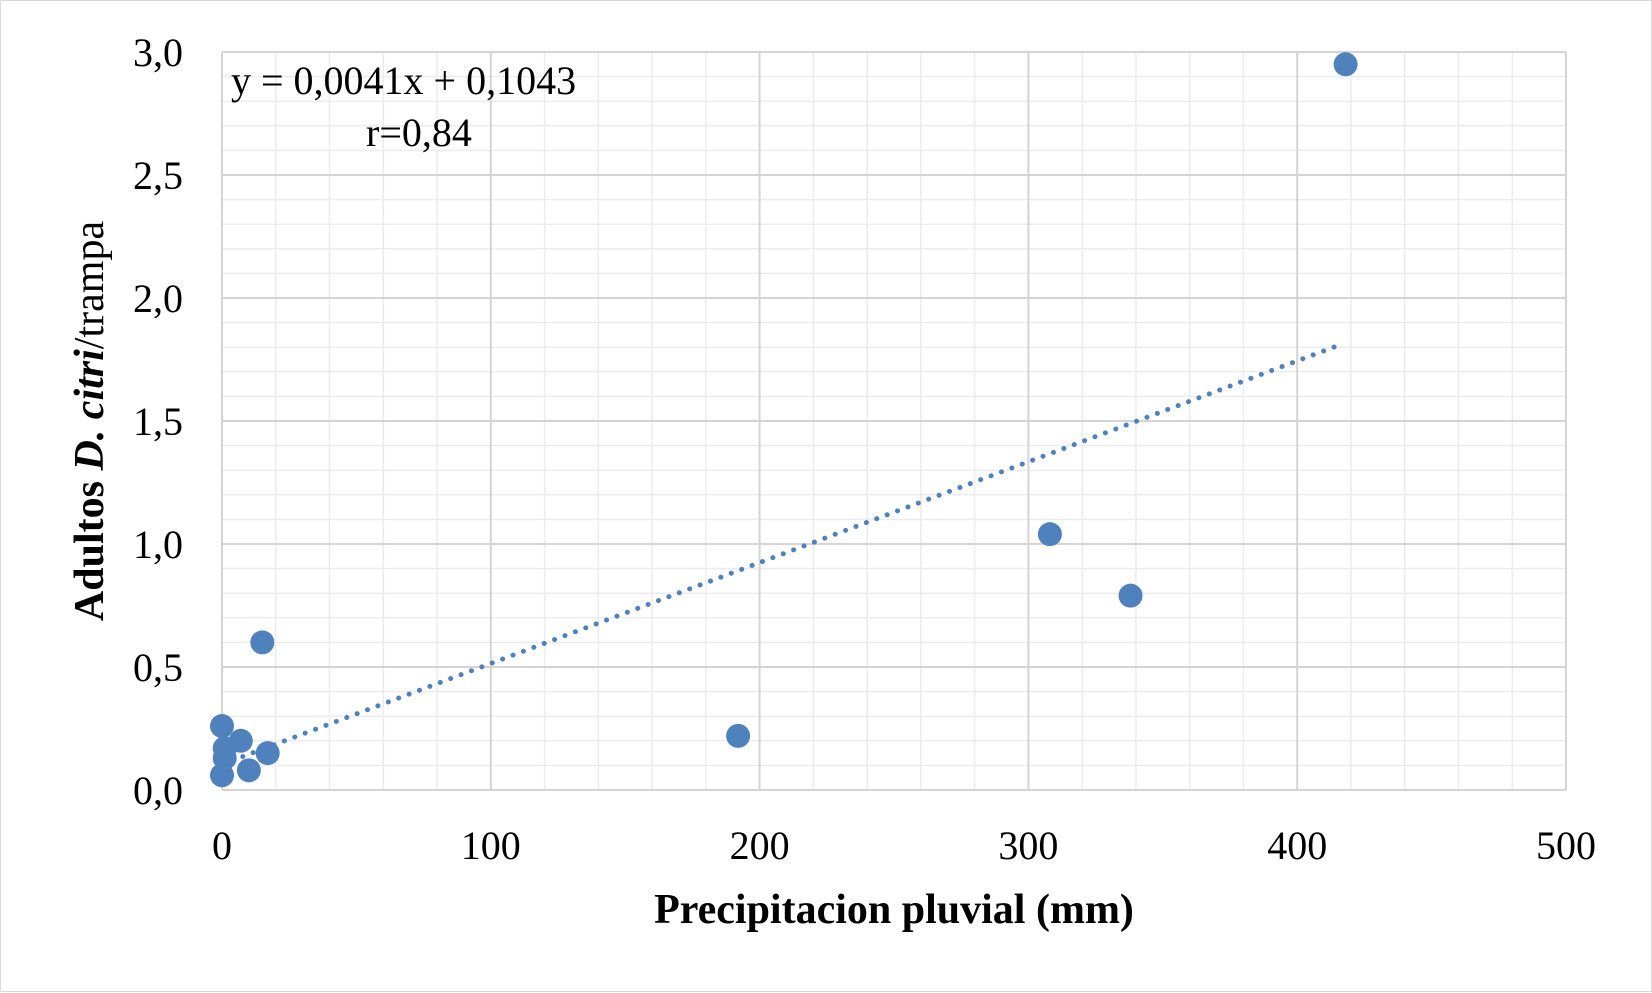 Image resolution: width=1652 pixels, height=993 pixels. I want to click on y-tick-label: 2,5, so click(158, 175).